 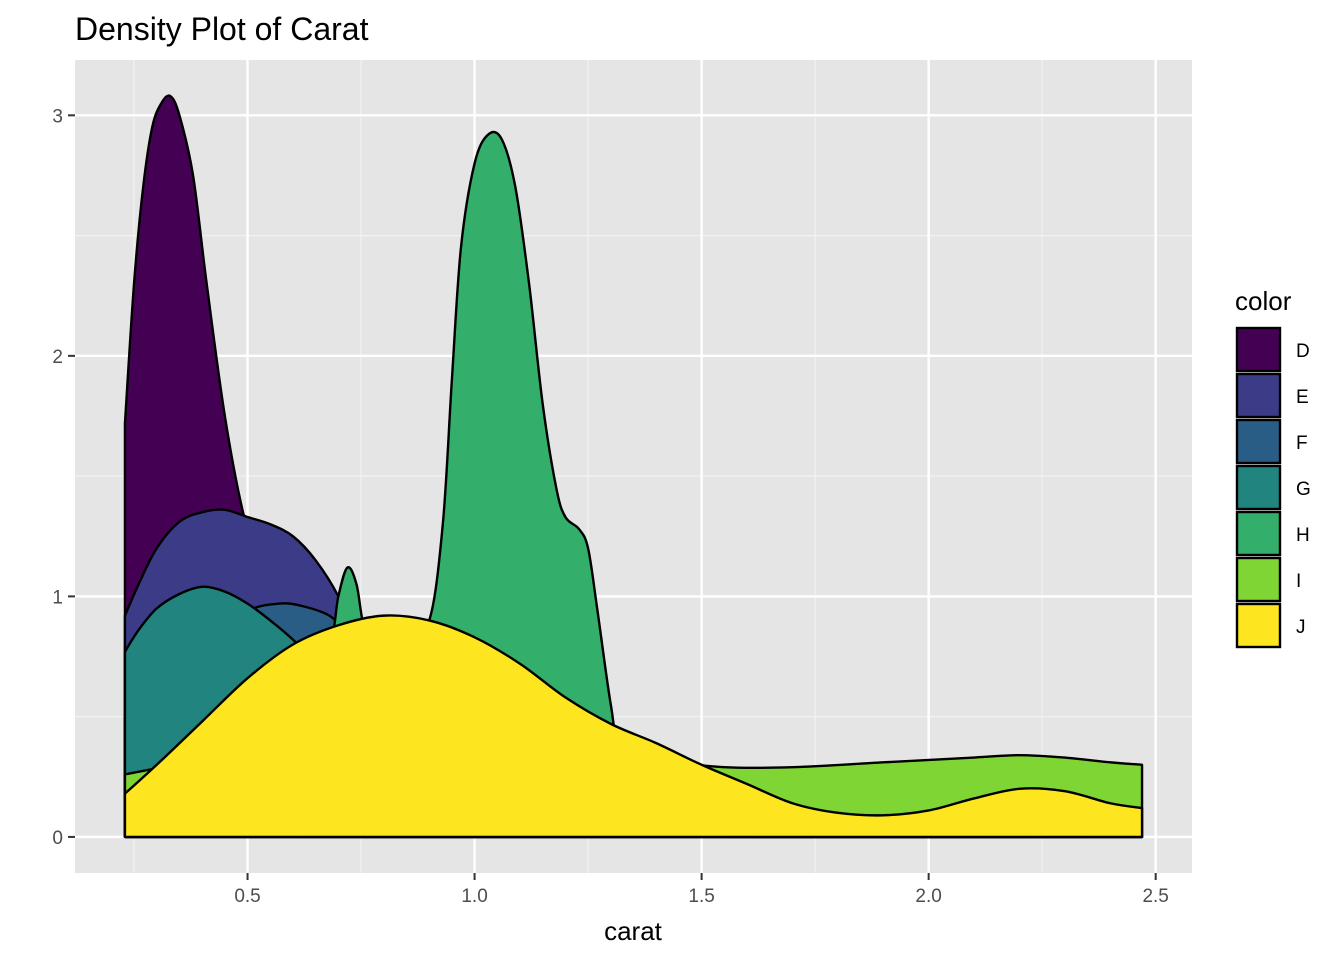 What do you see at coordinates (474, 896) in the screenshot?
I see `x-tick-label: 1.0` at bounding box center [474, 896].